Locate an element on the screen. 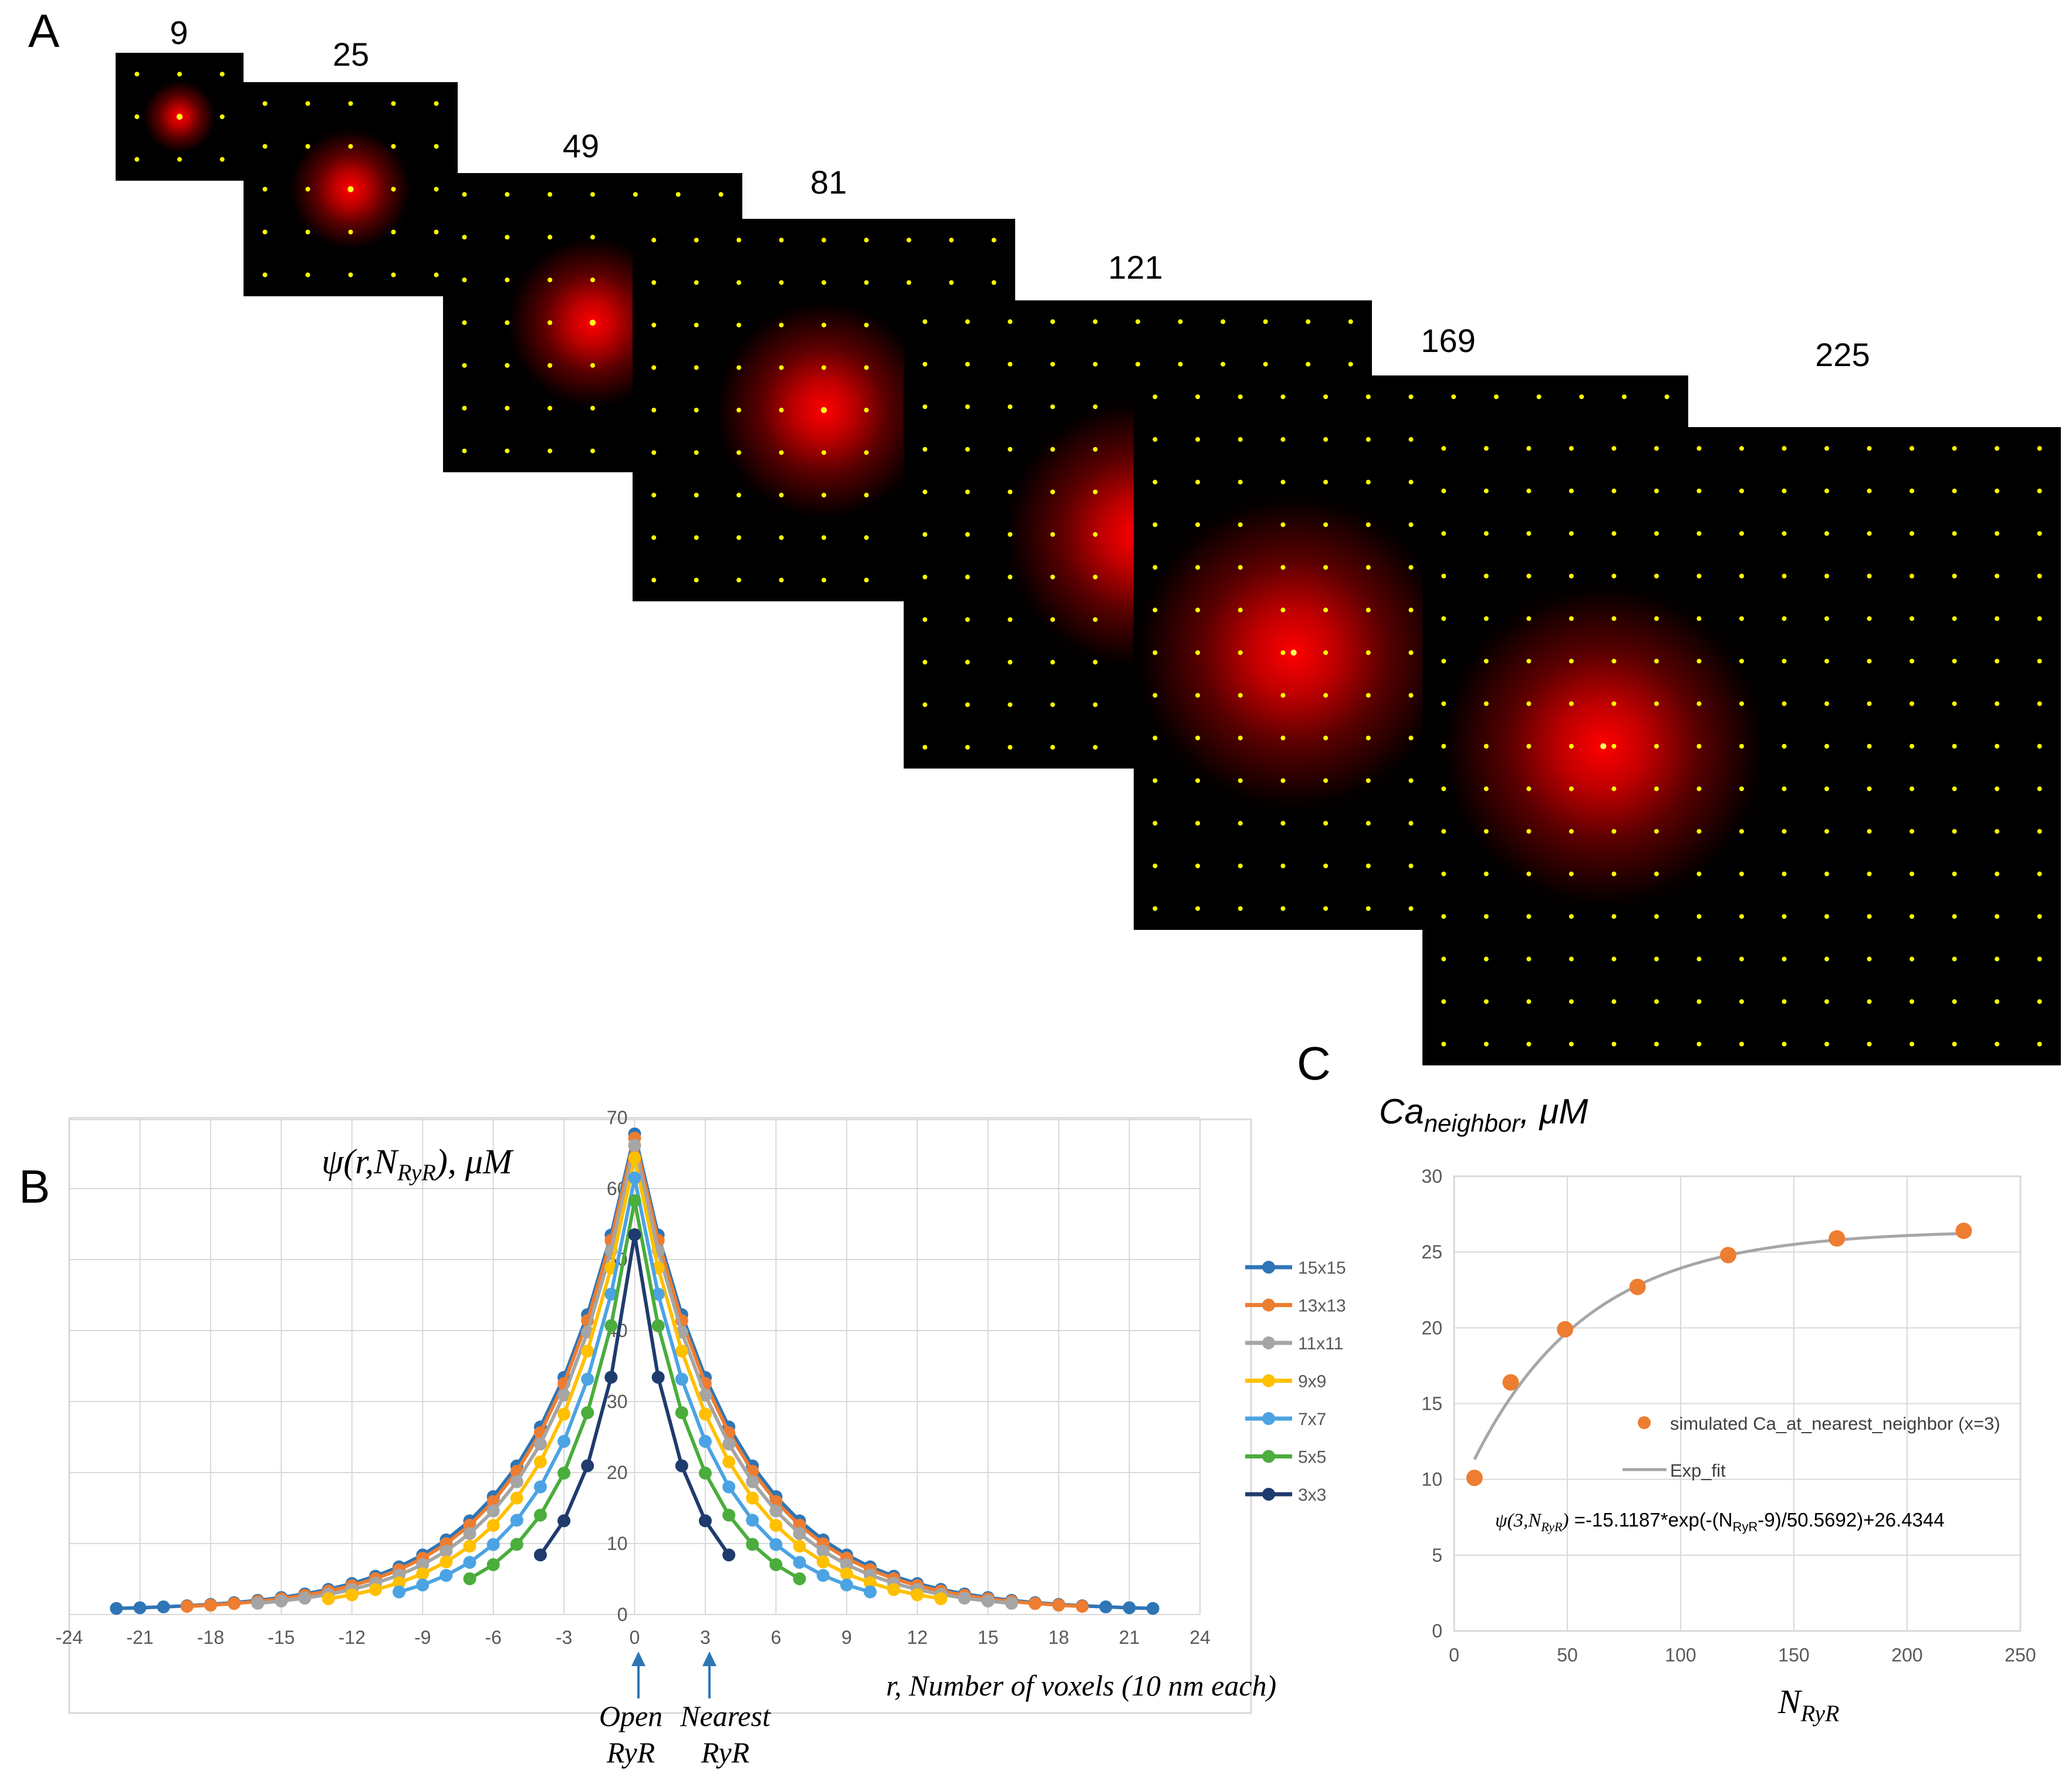 The image size is (2072, 1787). x-tick-label: 6 is located at coordinates (775, 1637).